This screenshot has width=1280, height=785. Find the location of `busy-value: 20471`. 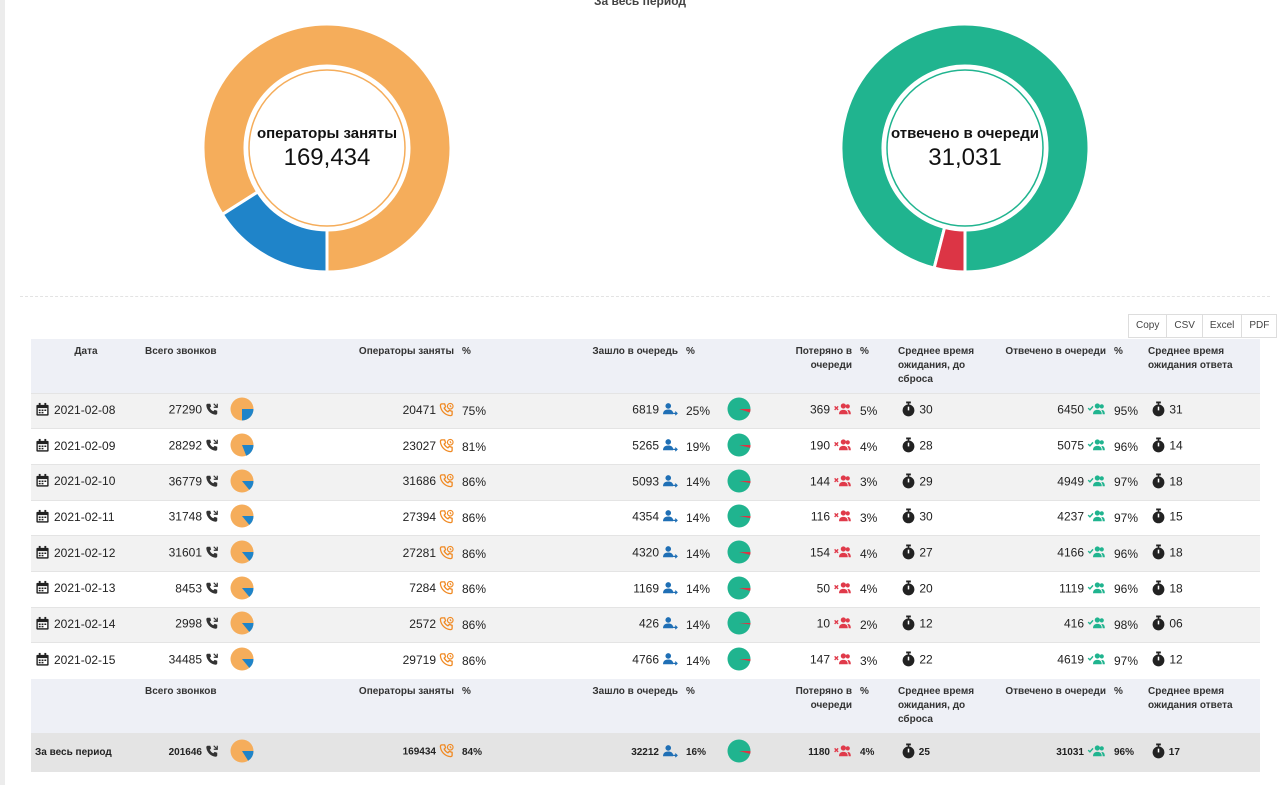

busy-value: 20471 is located at coordinates (419, 410).